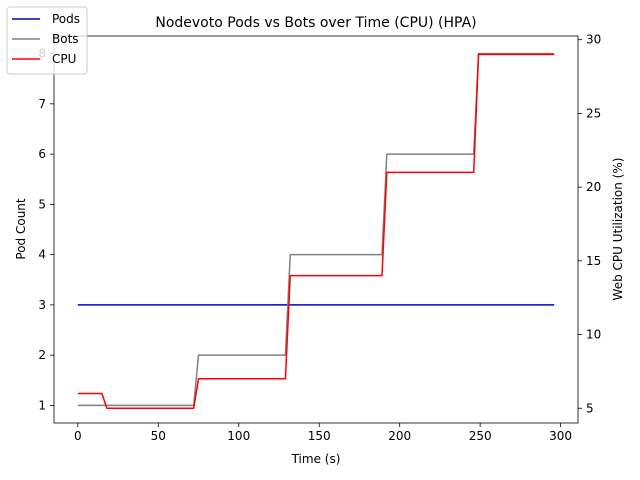 This screenshot has height=480, width=640. What do you see at coordinates (42, 255) in the screenshot?
I see `y-left-tick-label: 4` at bounding box center [42, 255].